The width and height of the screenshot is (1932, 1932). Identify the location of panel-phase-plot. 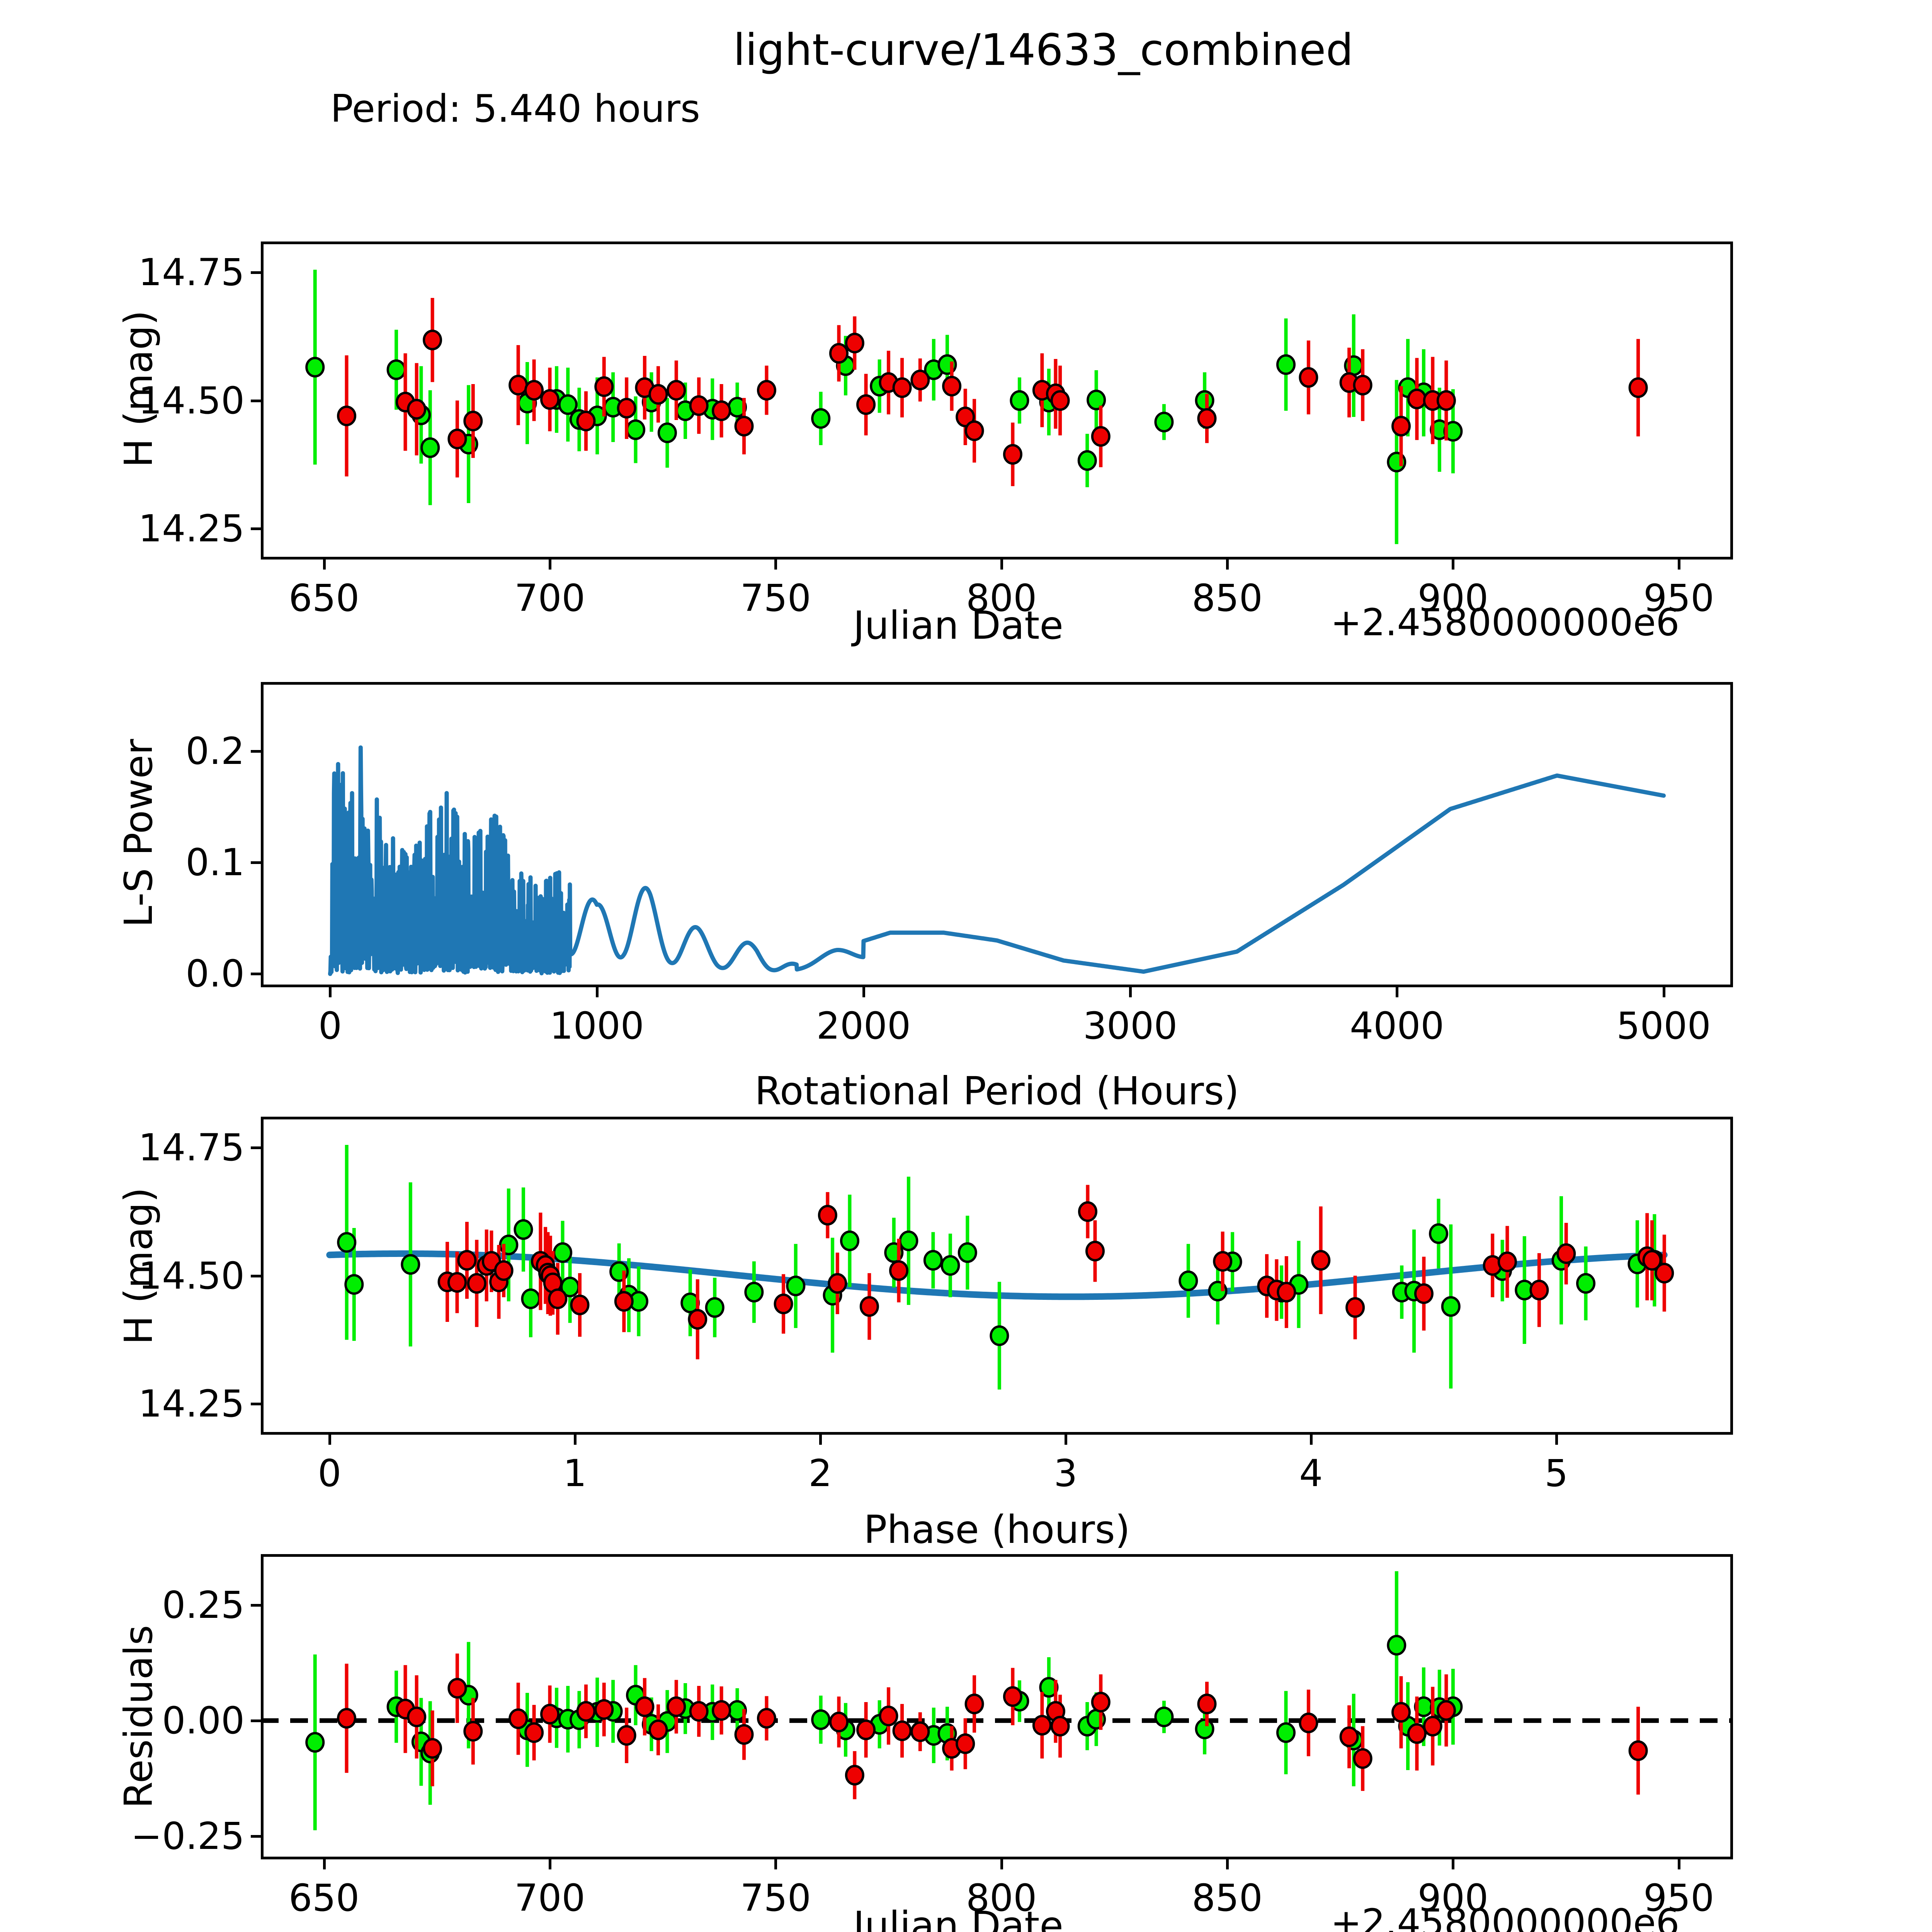
(1000, 1268).